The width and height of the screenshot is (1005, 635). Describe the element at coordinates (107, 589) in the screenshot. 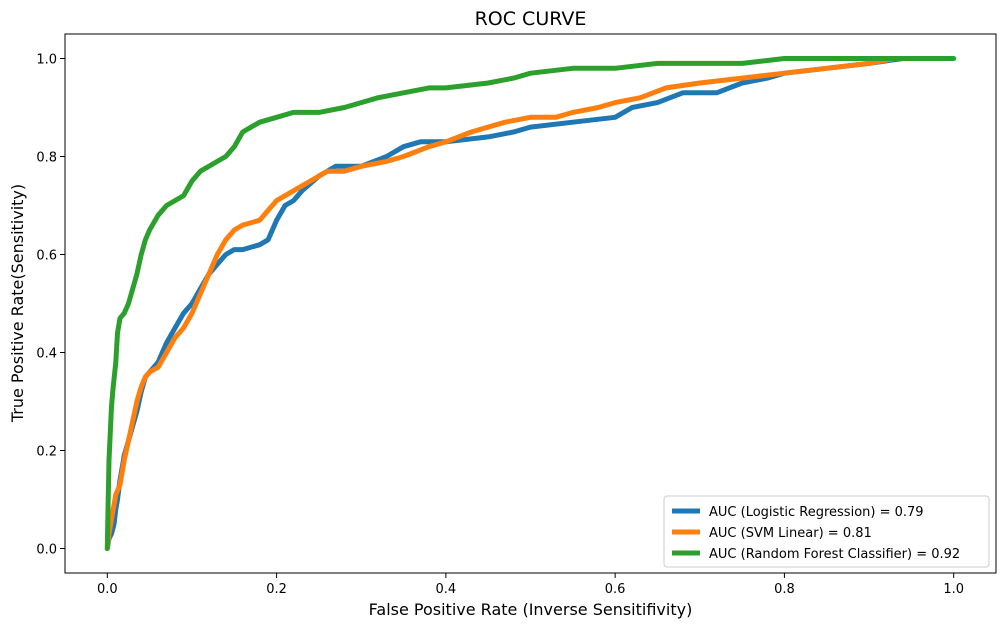

I see `x-tick-label-0: 0.0` at that location.